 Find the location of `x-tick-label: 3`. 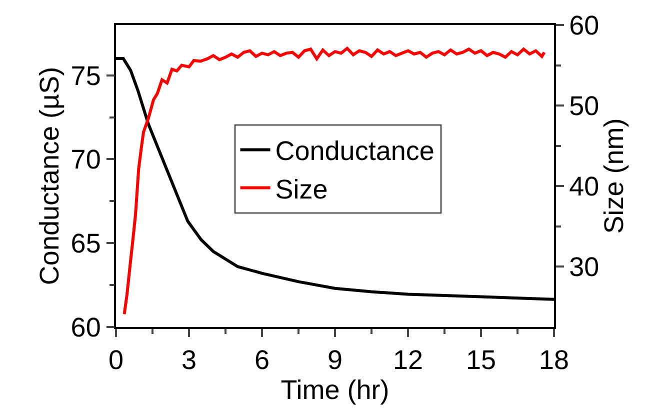

x-tick-label: 3 is located at coordinates (189, 360).